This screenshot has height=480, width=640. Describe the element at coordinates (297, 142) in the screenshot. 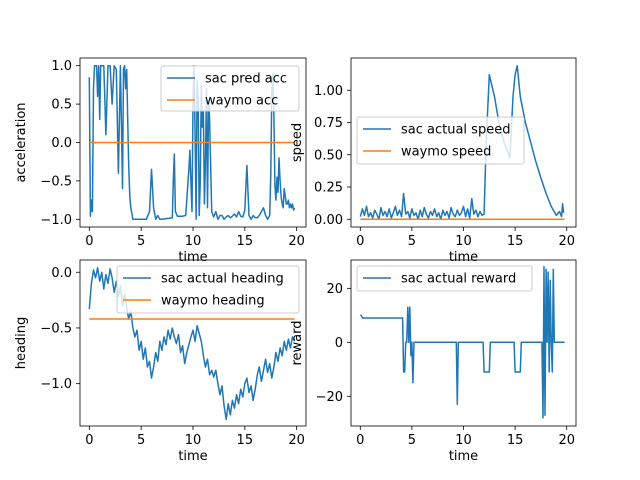

I see `y-axis-label: speed` at that location.